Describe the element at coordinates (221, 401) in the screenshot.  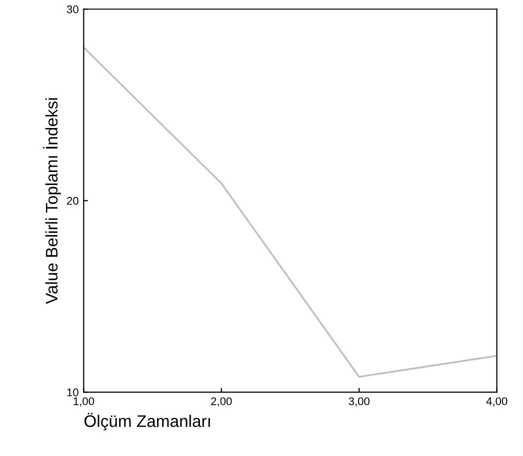
I see `x-tick-label: 2,00` at that location.